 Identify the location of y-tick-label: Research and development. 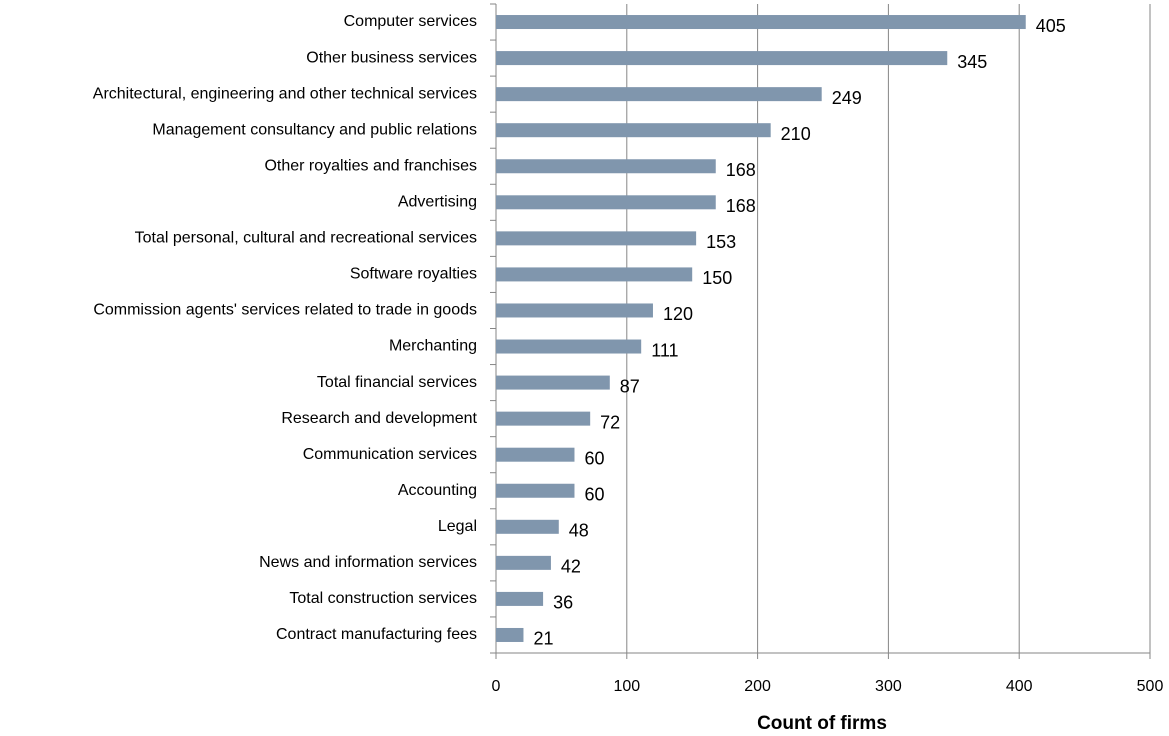
(379, 418).